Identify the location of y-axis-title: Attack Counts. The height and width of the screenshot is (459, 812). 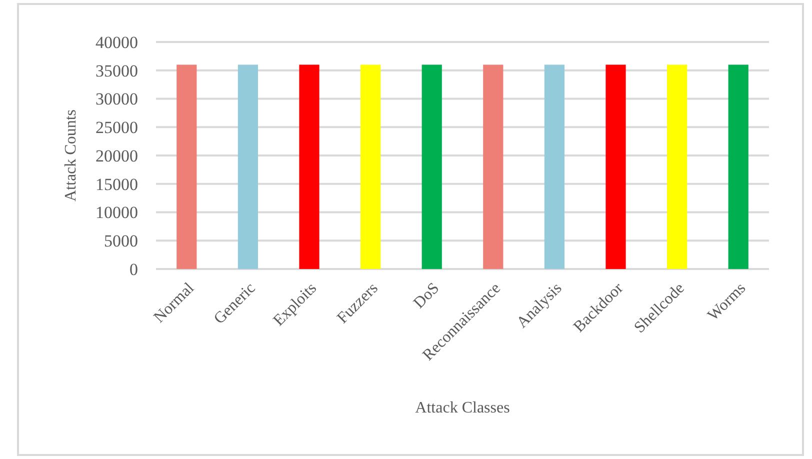
(71, 156).